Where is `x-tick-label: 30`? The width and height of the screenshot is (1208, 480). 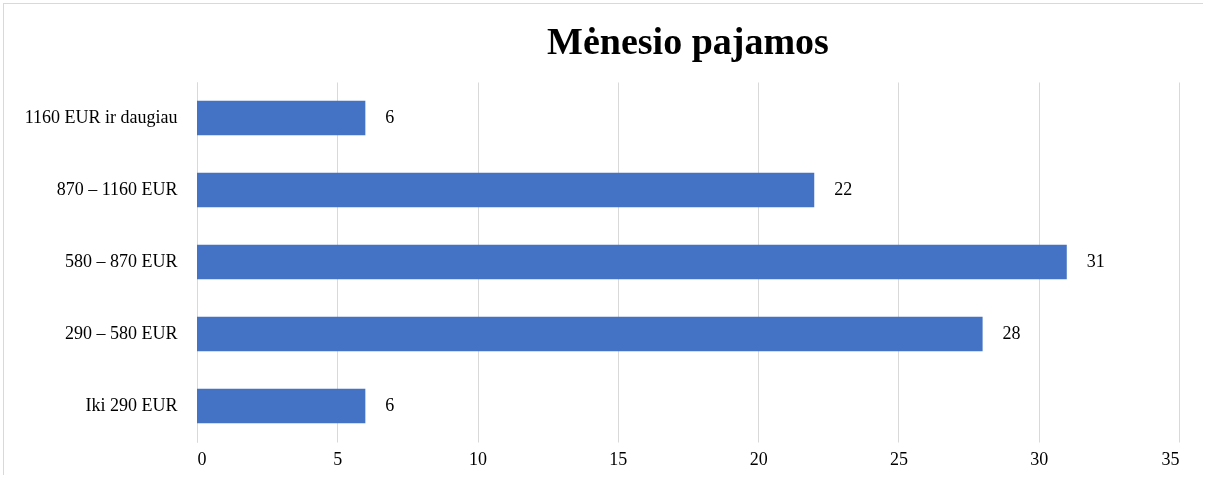
x-tick-label: 30 is located at coordinates (1039, 458).